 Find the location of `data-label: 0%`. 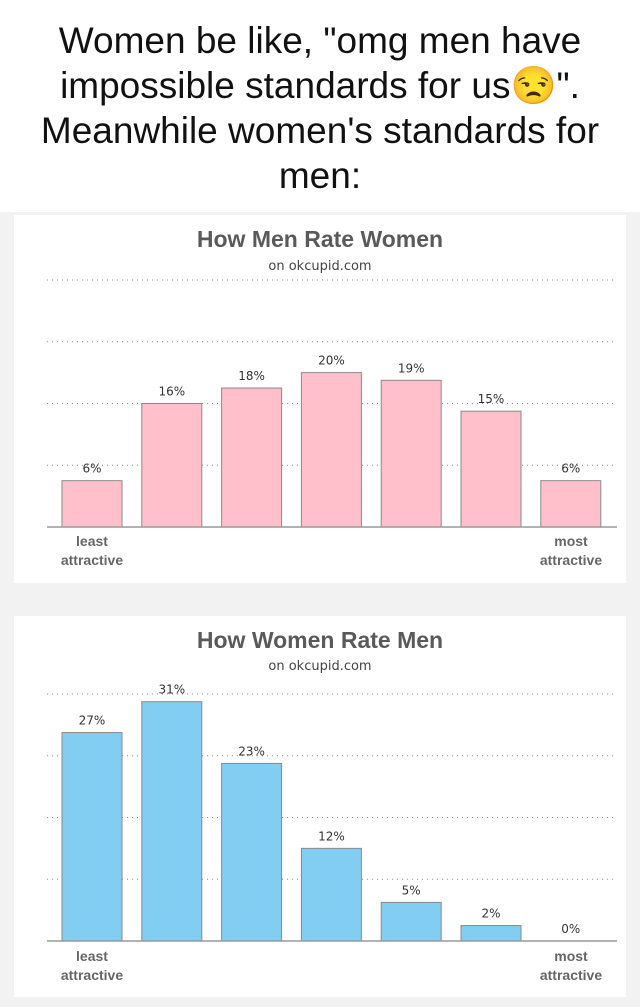

data-label: 0% is located at coordinates (570, 929).